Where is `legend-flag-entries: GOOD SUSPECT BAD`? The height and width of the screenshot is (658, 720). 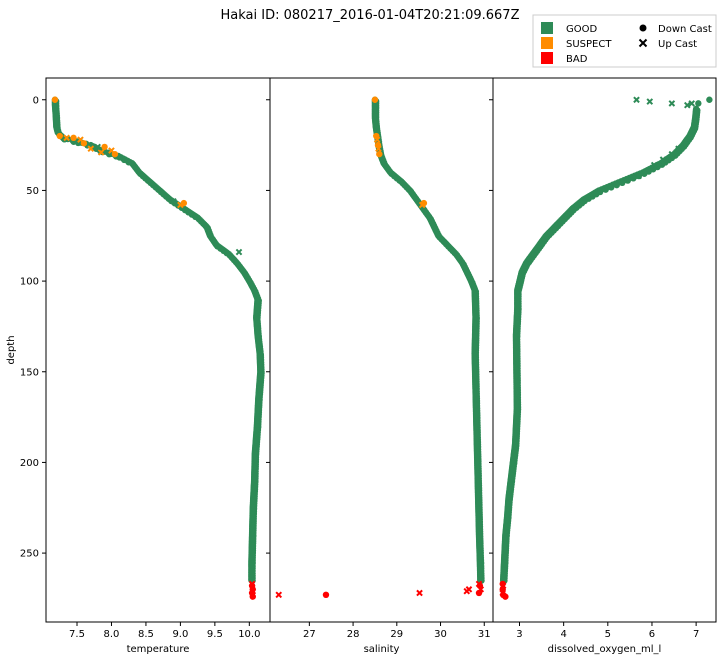 legend-flag-entries: GOOD SUSPECT BAD is located at coordinates (576, 43).